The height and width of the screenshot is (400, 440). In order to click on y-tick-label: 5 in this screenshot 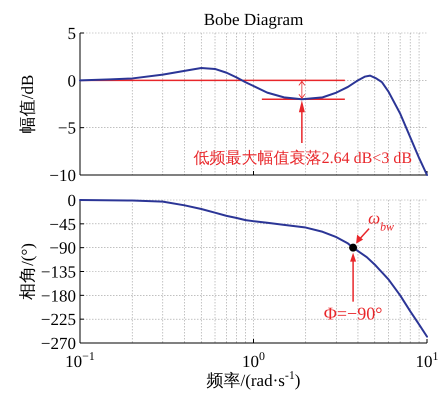, I will do `click(72, 33)`.